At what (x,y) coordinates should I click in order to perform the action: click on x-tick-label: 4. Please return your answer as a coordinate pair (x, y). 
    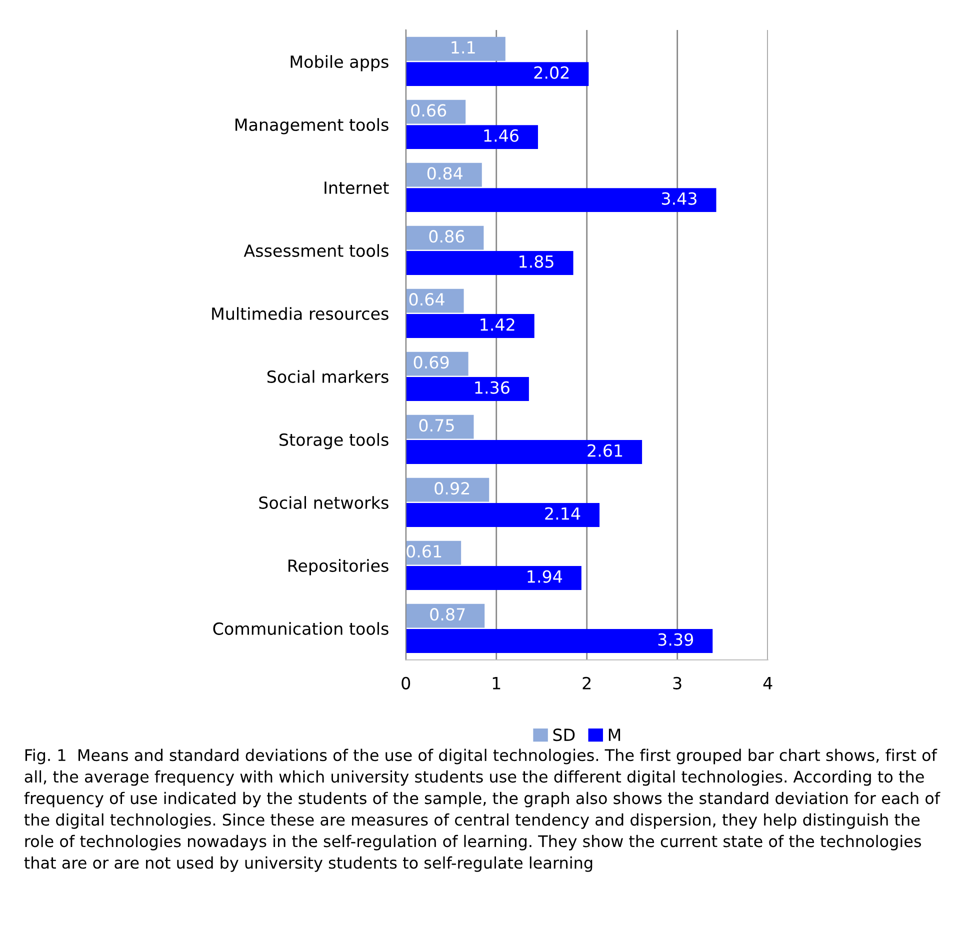
    Looking at the image, I should click on (767, 683).